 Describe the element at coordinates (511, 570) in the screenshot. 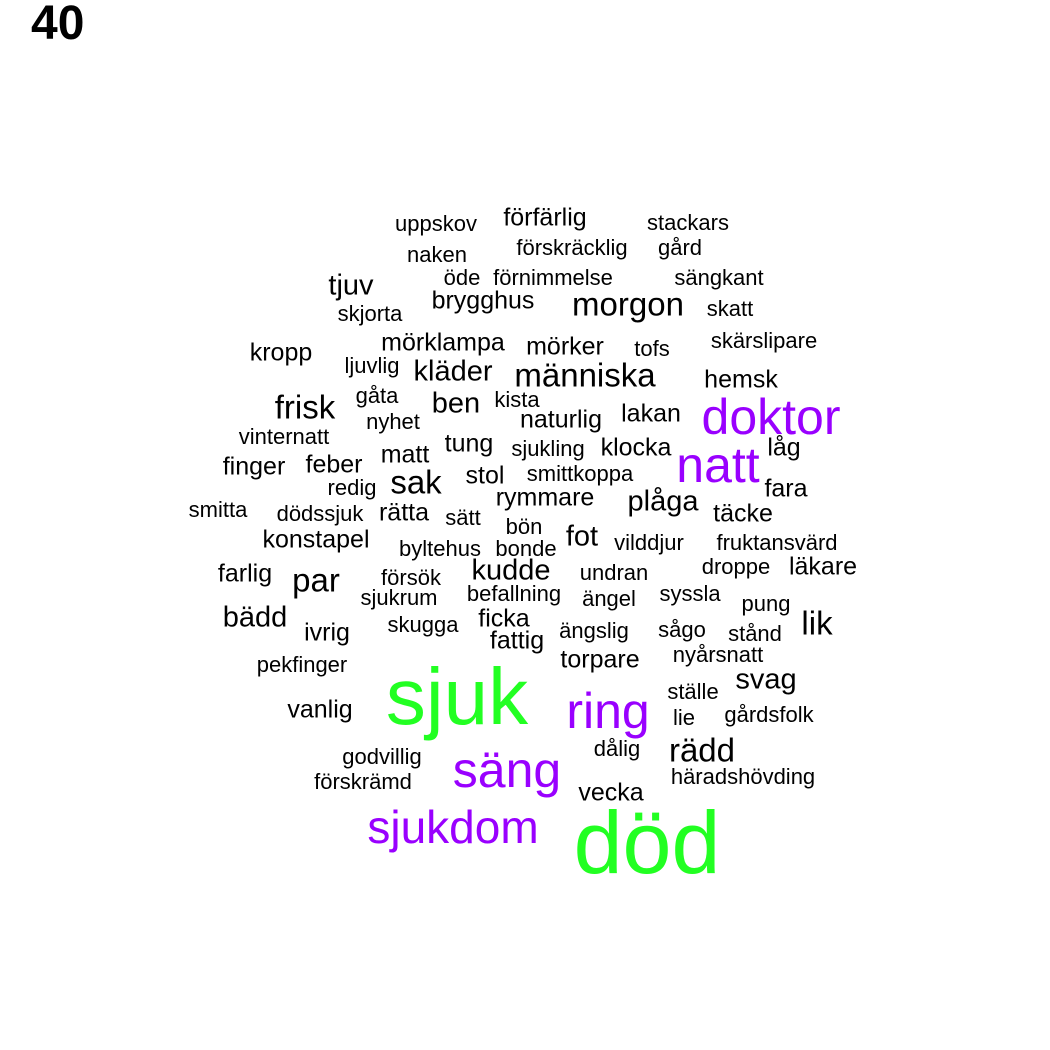

I see `cloud-word: kudde` at that location.